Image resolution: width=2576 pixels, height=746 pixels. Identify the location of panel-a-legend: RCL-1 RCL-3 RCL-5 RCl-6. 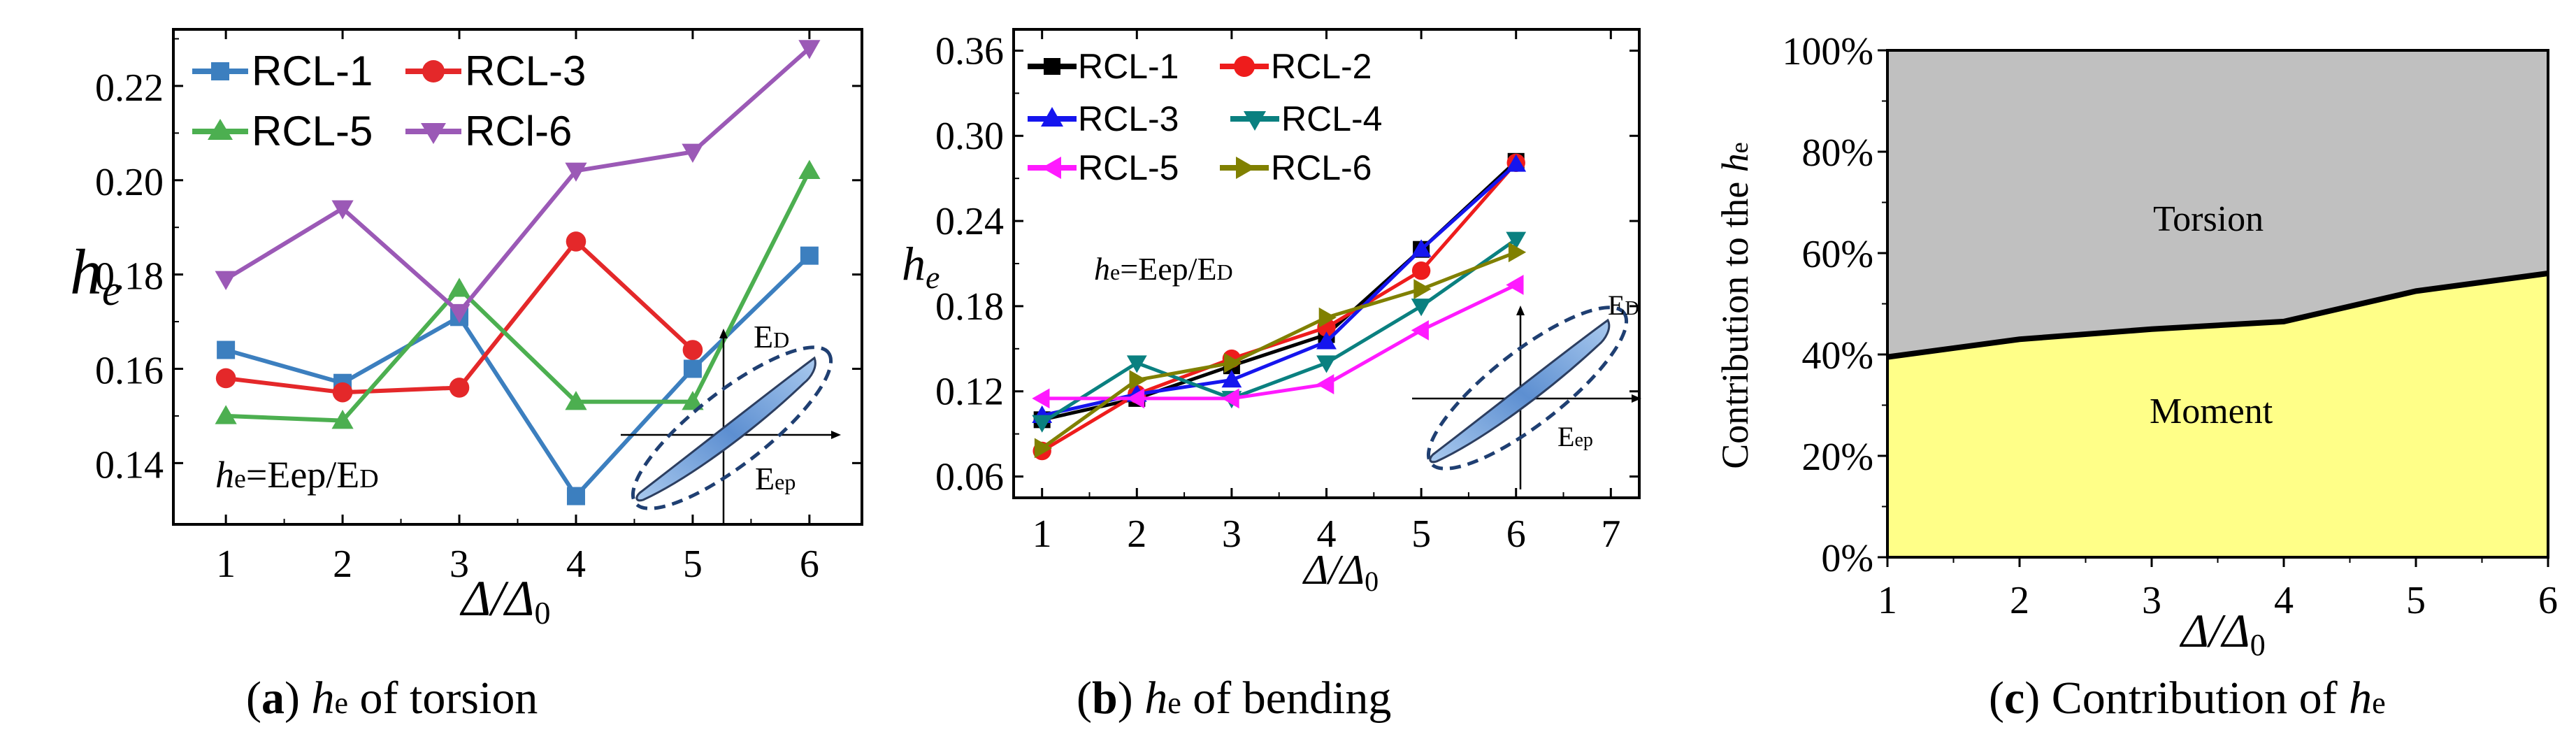
(389, 101).